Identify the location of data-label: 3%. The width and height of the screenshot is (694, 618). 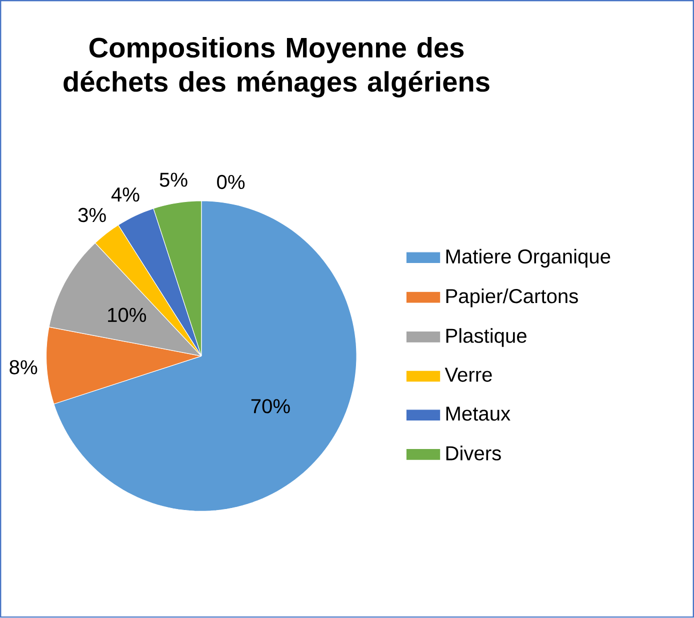
(92, 215).